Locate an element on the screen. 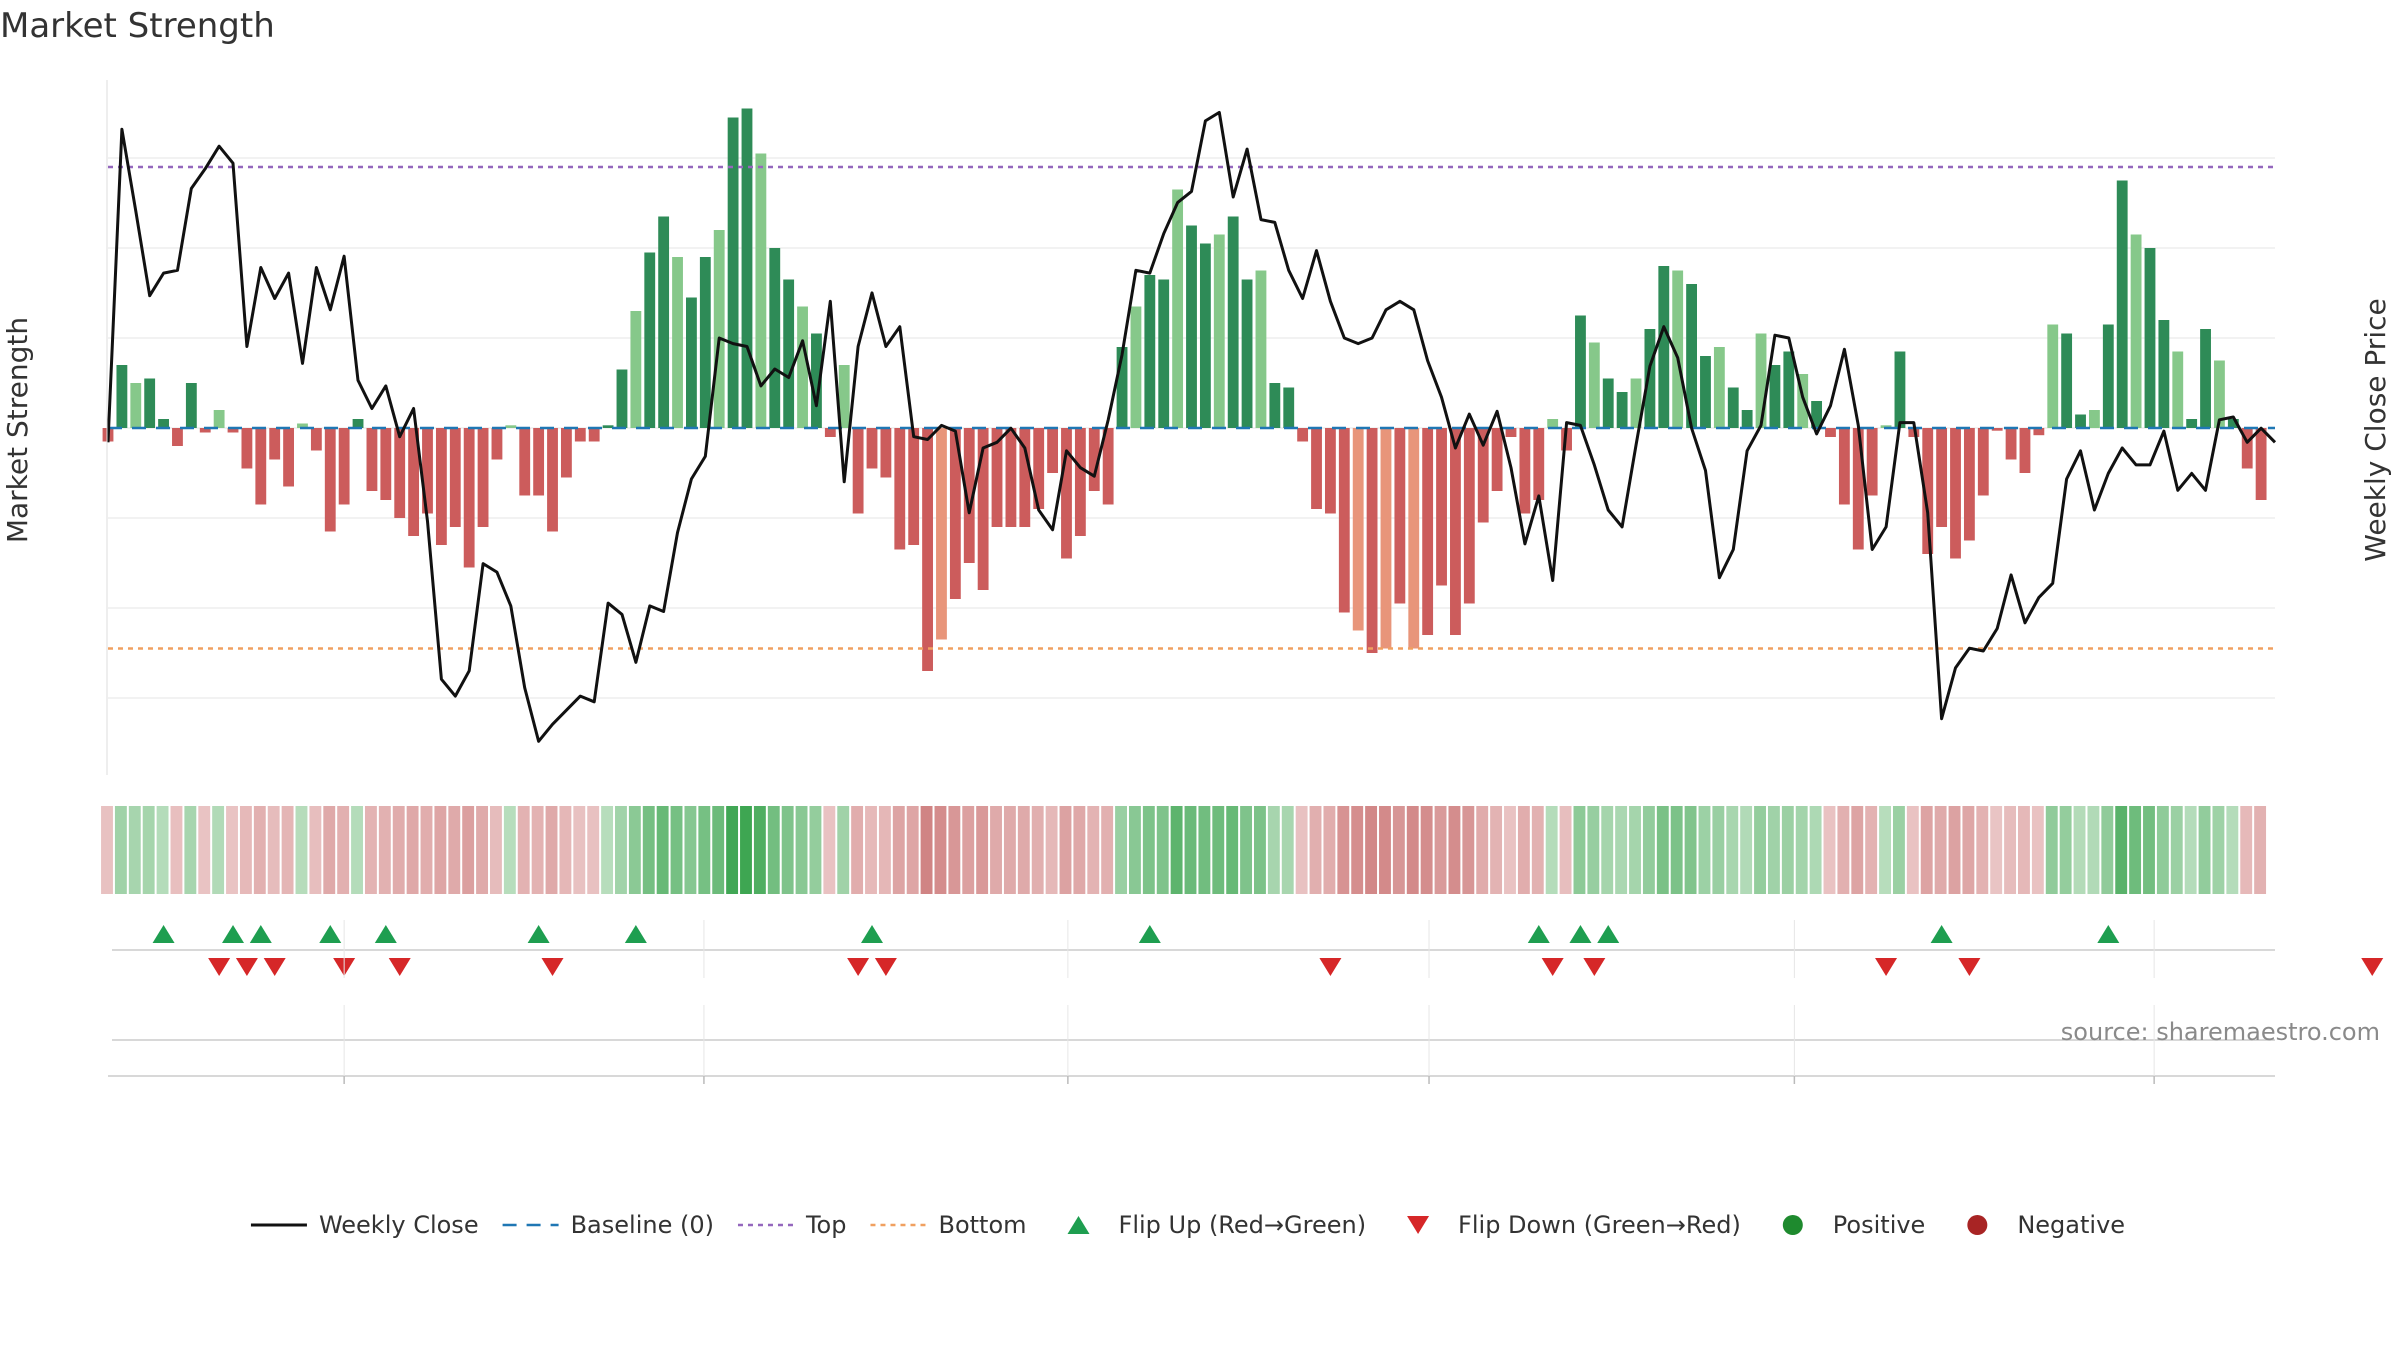 Image resolution: width=2400 pixels, height=1350 pixels. source-label: source: sharemaestro.com is located at coordinates (2220, 1032).